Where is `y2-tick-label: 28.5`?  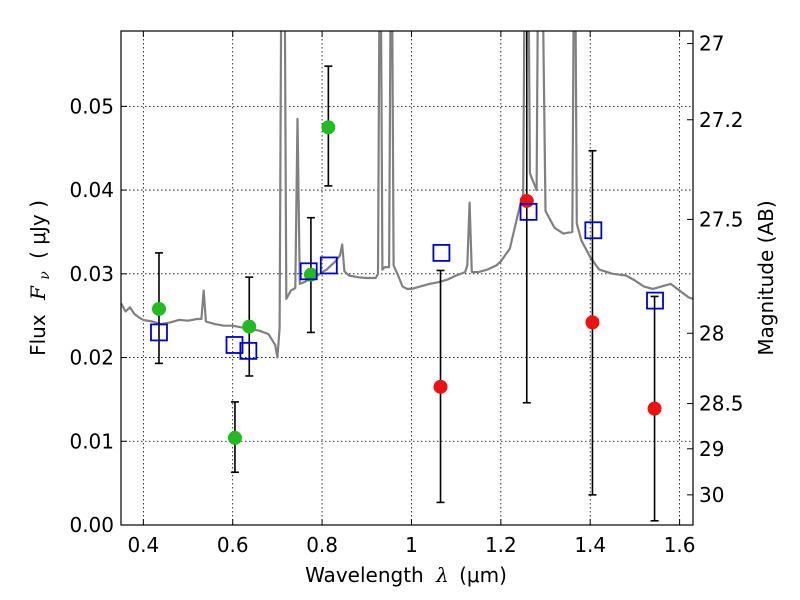 y2-tick-label: 28.5 is located at coordinates (721, 404).